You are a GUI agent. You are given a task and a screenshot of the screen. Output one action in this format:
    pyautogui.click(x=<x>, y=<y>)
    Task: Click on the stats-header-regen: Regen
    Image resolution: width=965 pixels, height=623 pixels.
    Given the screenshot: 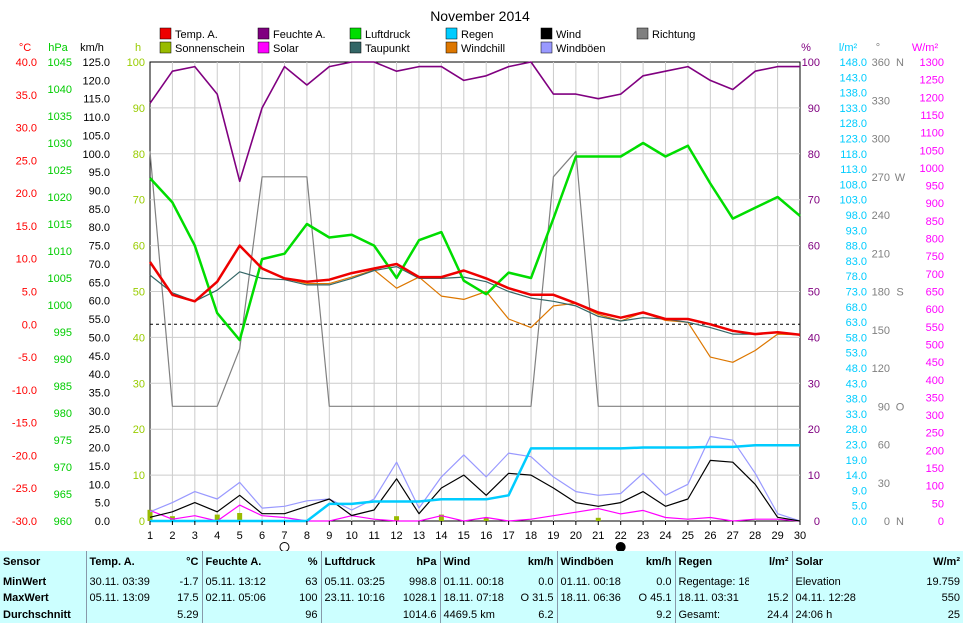 What is the action you would take?
    pyautogui.click(x=711, y=562)
    